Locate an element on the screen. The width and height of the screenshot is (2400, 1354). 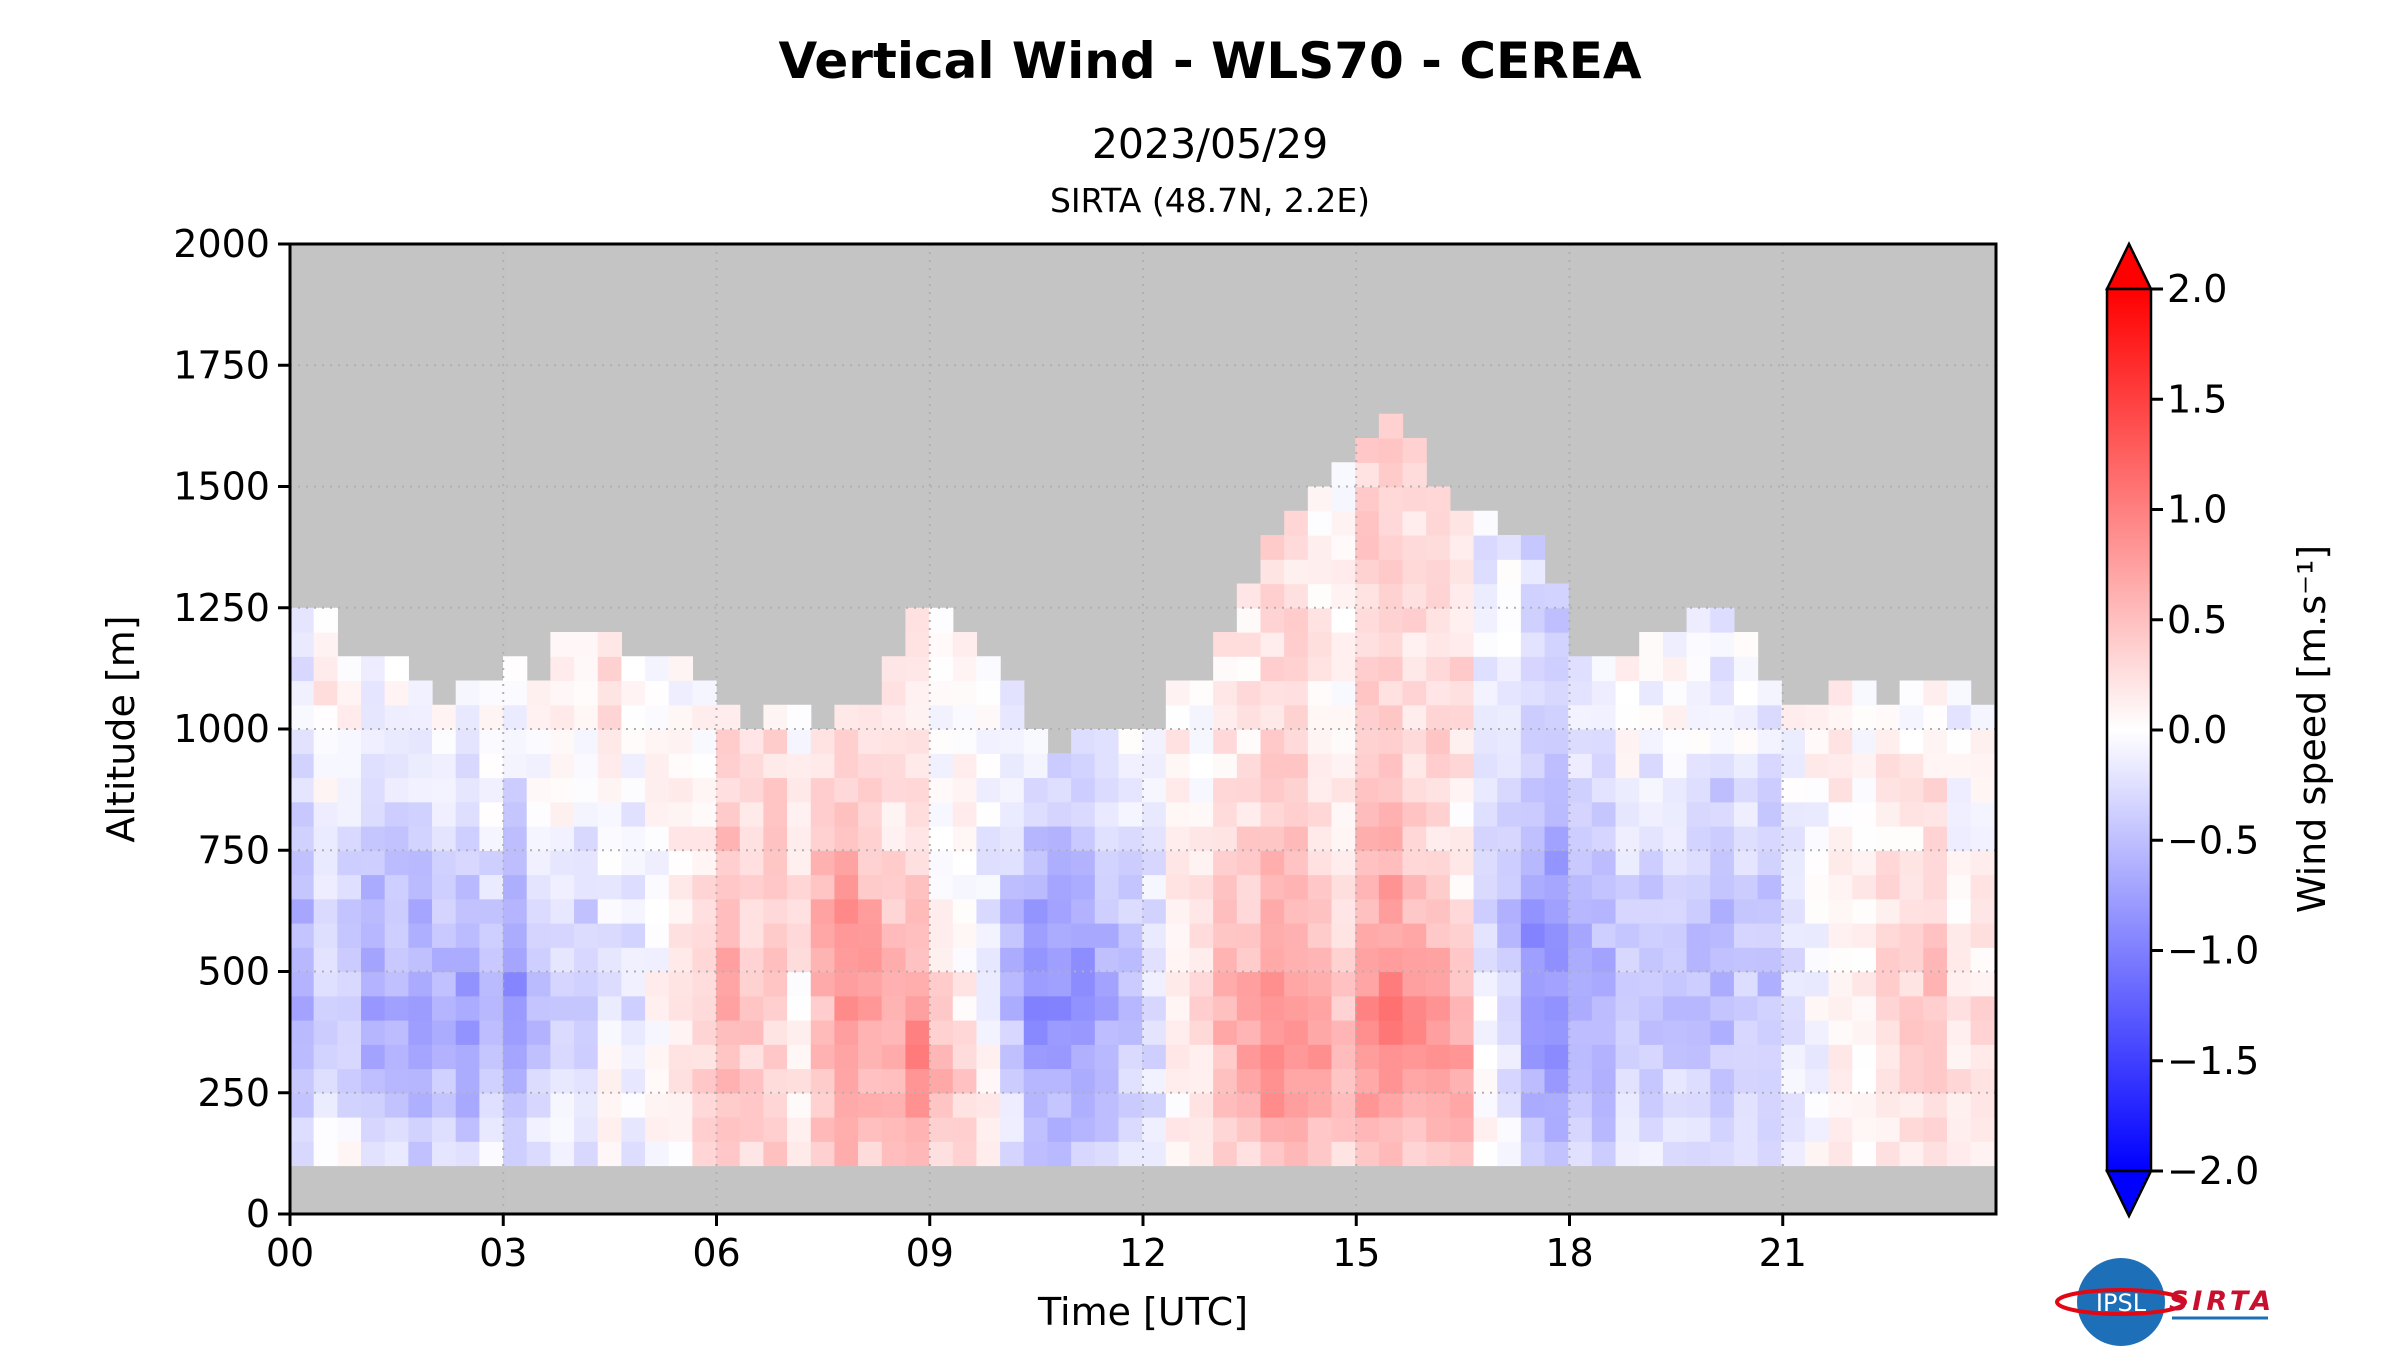
colorbar-tick-label: 0.0 is located at coordinates (2197, 730).